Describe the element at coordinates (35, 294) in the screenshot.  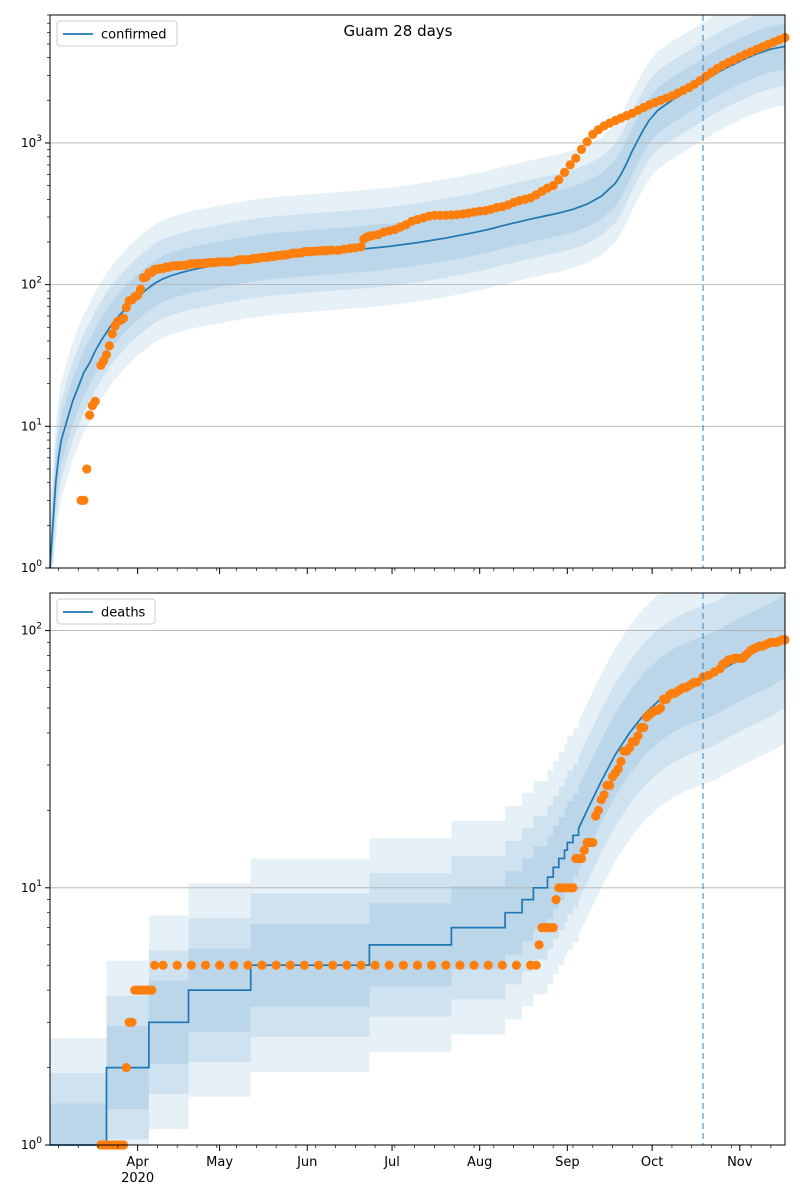
I see `confirmed-y-axis: 10⁰ 10¹ 10² 1 0 3` at that location.